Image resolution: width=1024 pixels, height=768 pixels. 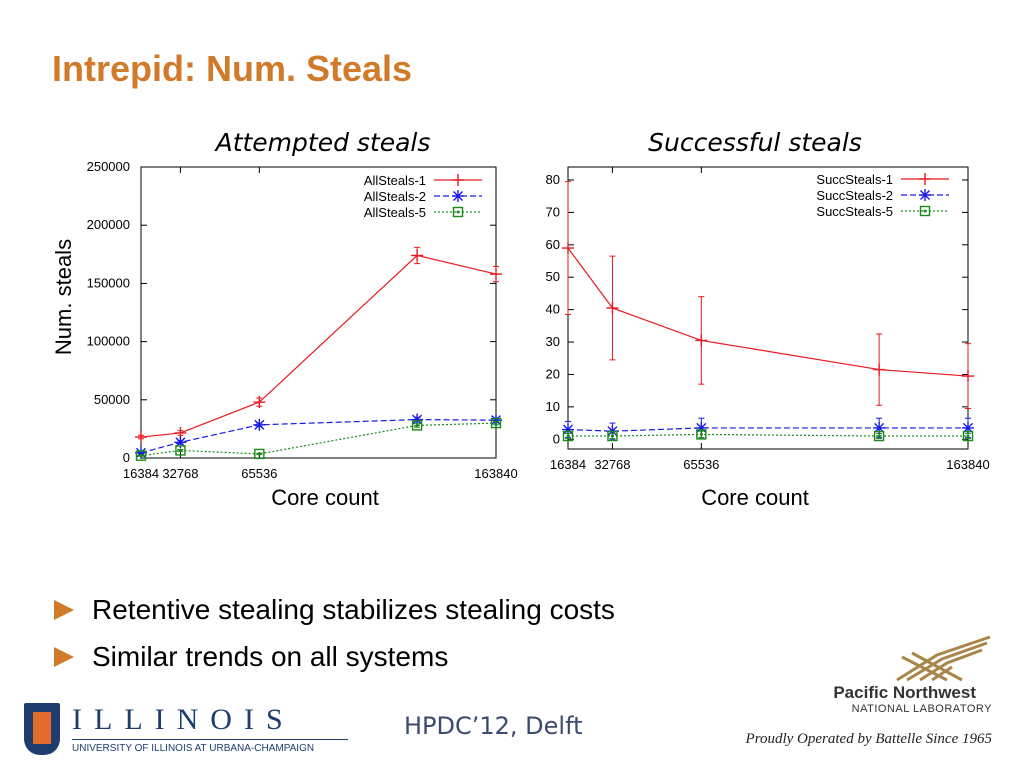 What do you see at coordinates (325, 497) in the screenshot?
I see `chart-1-x-axis-label: Core count` at bounding box center [325, 497].